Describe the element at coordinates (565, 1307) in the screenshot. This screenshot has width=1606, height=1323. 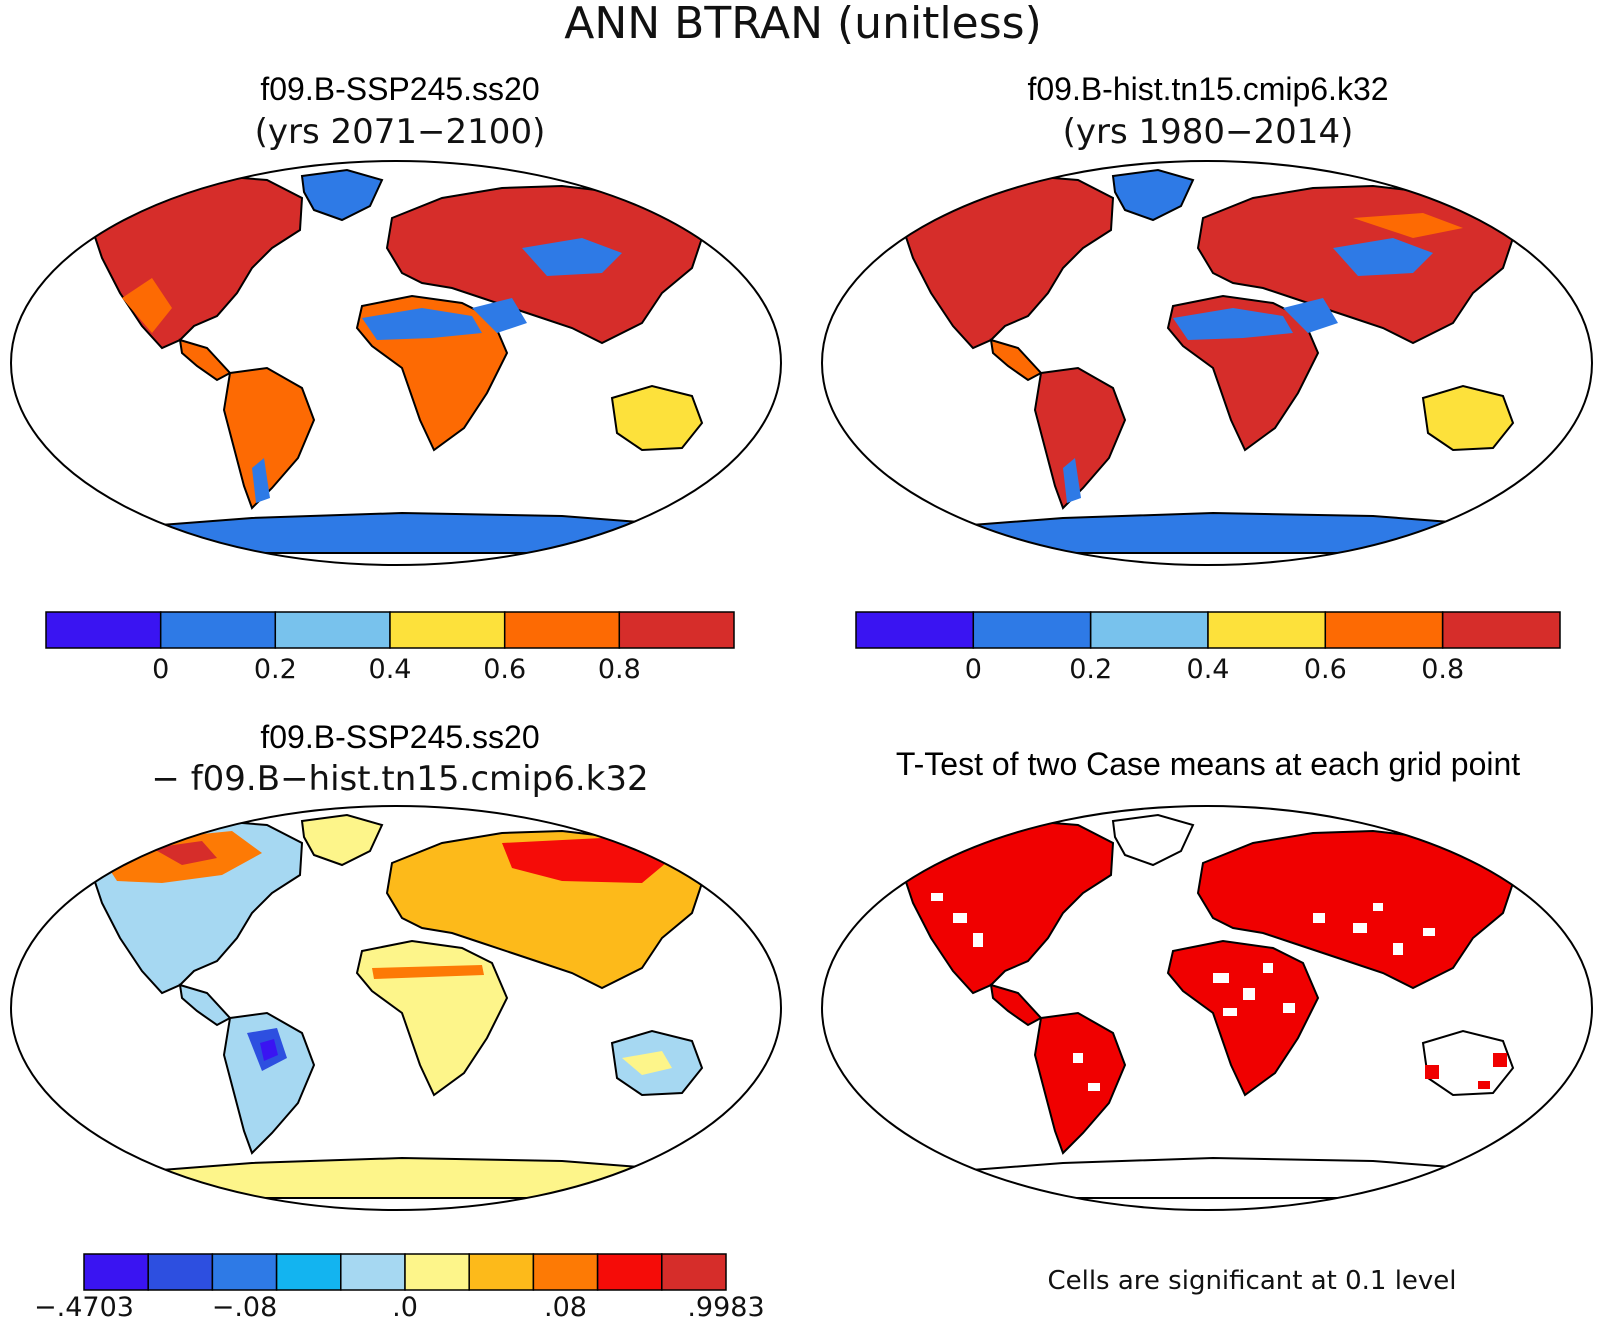
I see `colorbar-tick-label: .08` at that location.